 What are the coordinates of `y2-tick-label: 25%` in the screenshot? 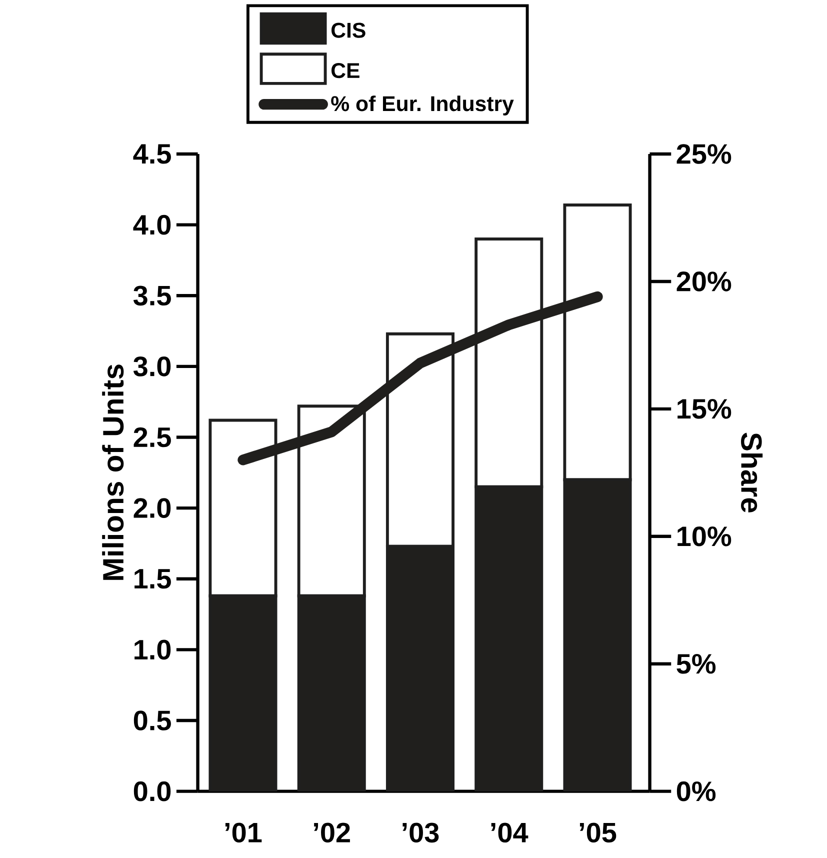 It's located at (704, 154).